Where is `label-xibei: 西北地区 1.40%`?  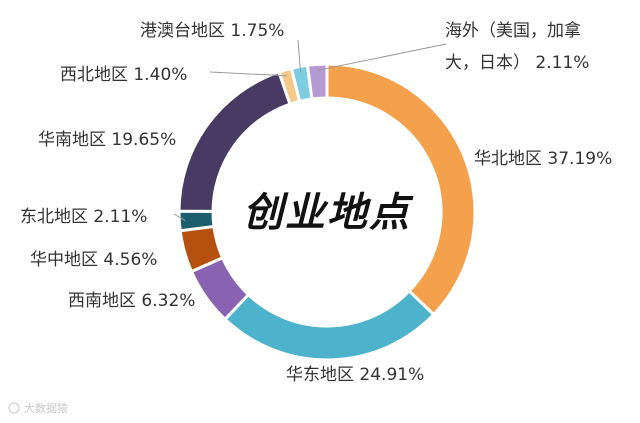
label-xibei: 西北地区 1.40% is located at coordinates (123, 75).